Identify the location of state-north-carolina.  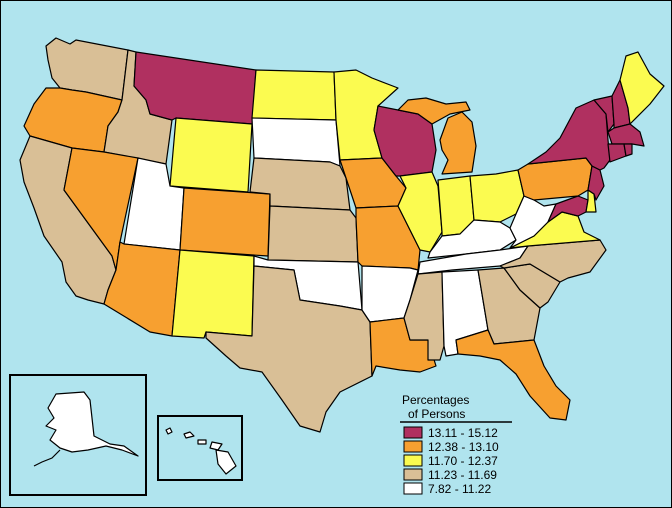
(553, 261).